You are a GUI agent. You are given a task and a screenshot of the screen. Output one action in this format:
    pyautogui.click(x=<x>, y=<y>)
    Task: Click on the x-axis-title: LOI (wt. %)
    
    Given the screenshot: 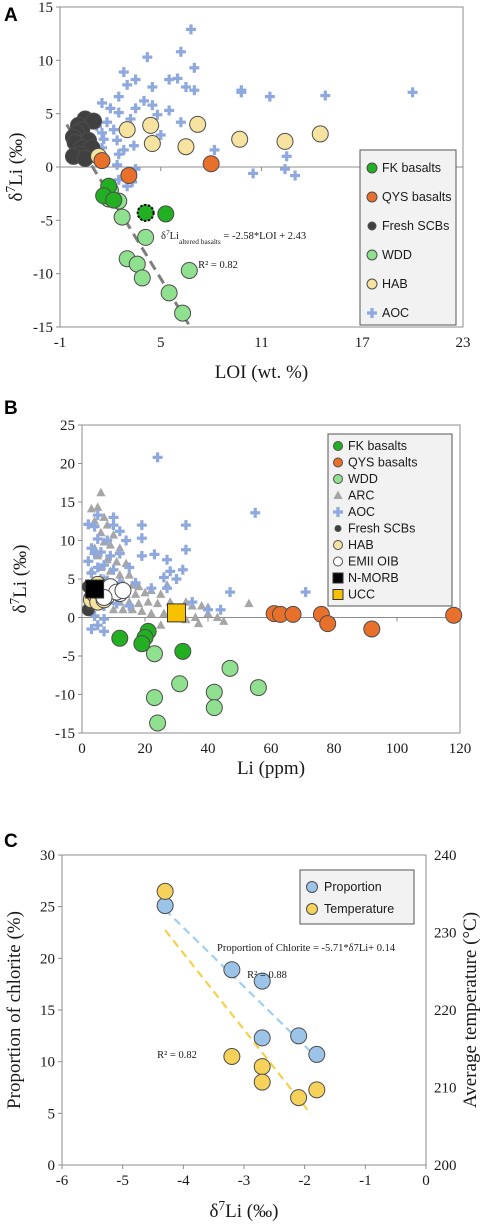 What is the action you would take?
    pyautogui.click(x=261, y=372)
    